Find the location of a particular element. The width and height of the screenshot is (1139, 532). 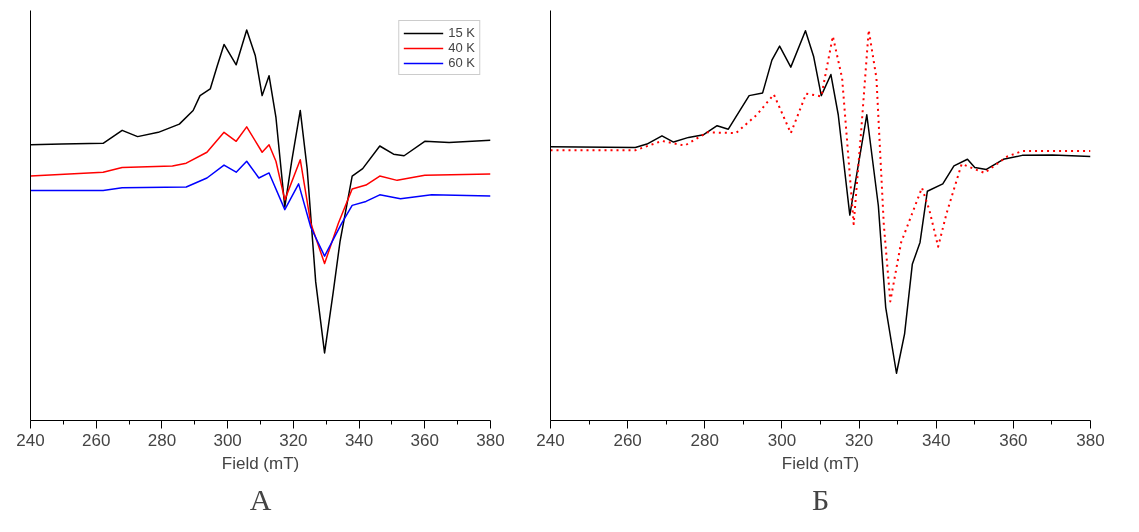

text: А is located at coordinates (260, 499).